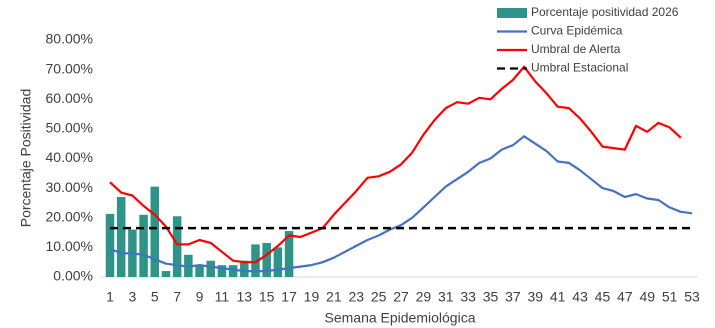 This screenshot has width=715, height=328. Describe the element at coordinates (26, 158) in the screenshot. I see `y-axis-label: Porcentaje Positividad` at that location.